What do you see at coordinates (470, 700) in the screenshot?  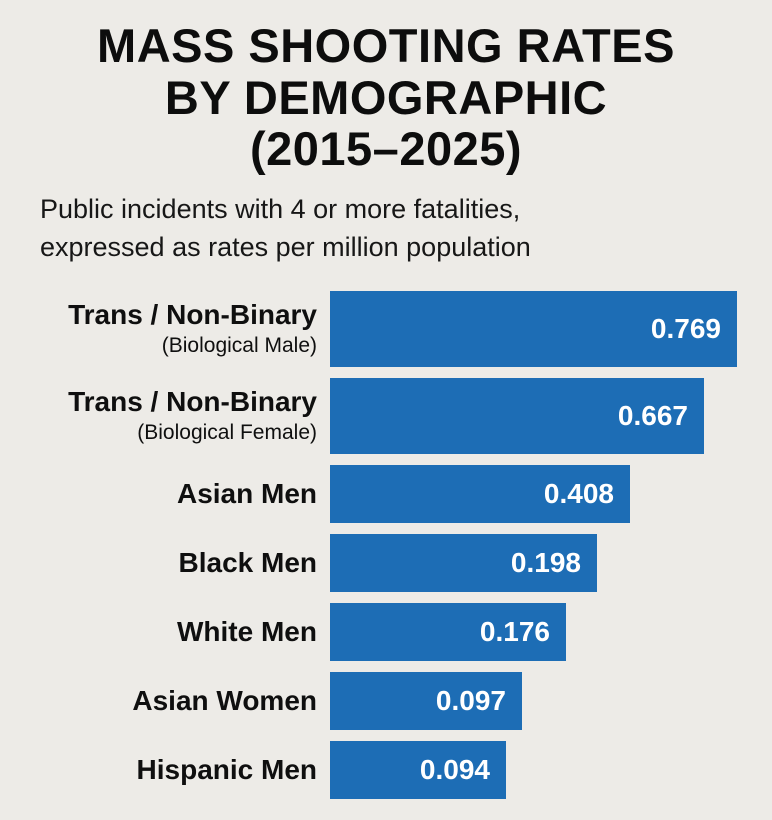 I see `value-label: 0.097` at bounding box center [470, 700].